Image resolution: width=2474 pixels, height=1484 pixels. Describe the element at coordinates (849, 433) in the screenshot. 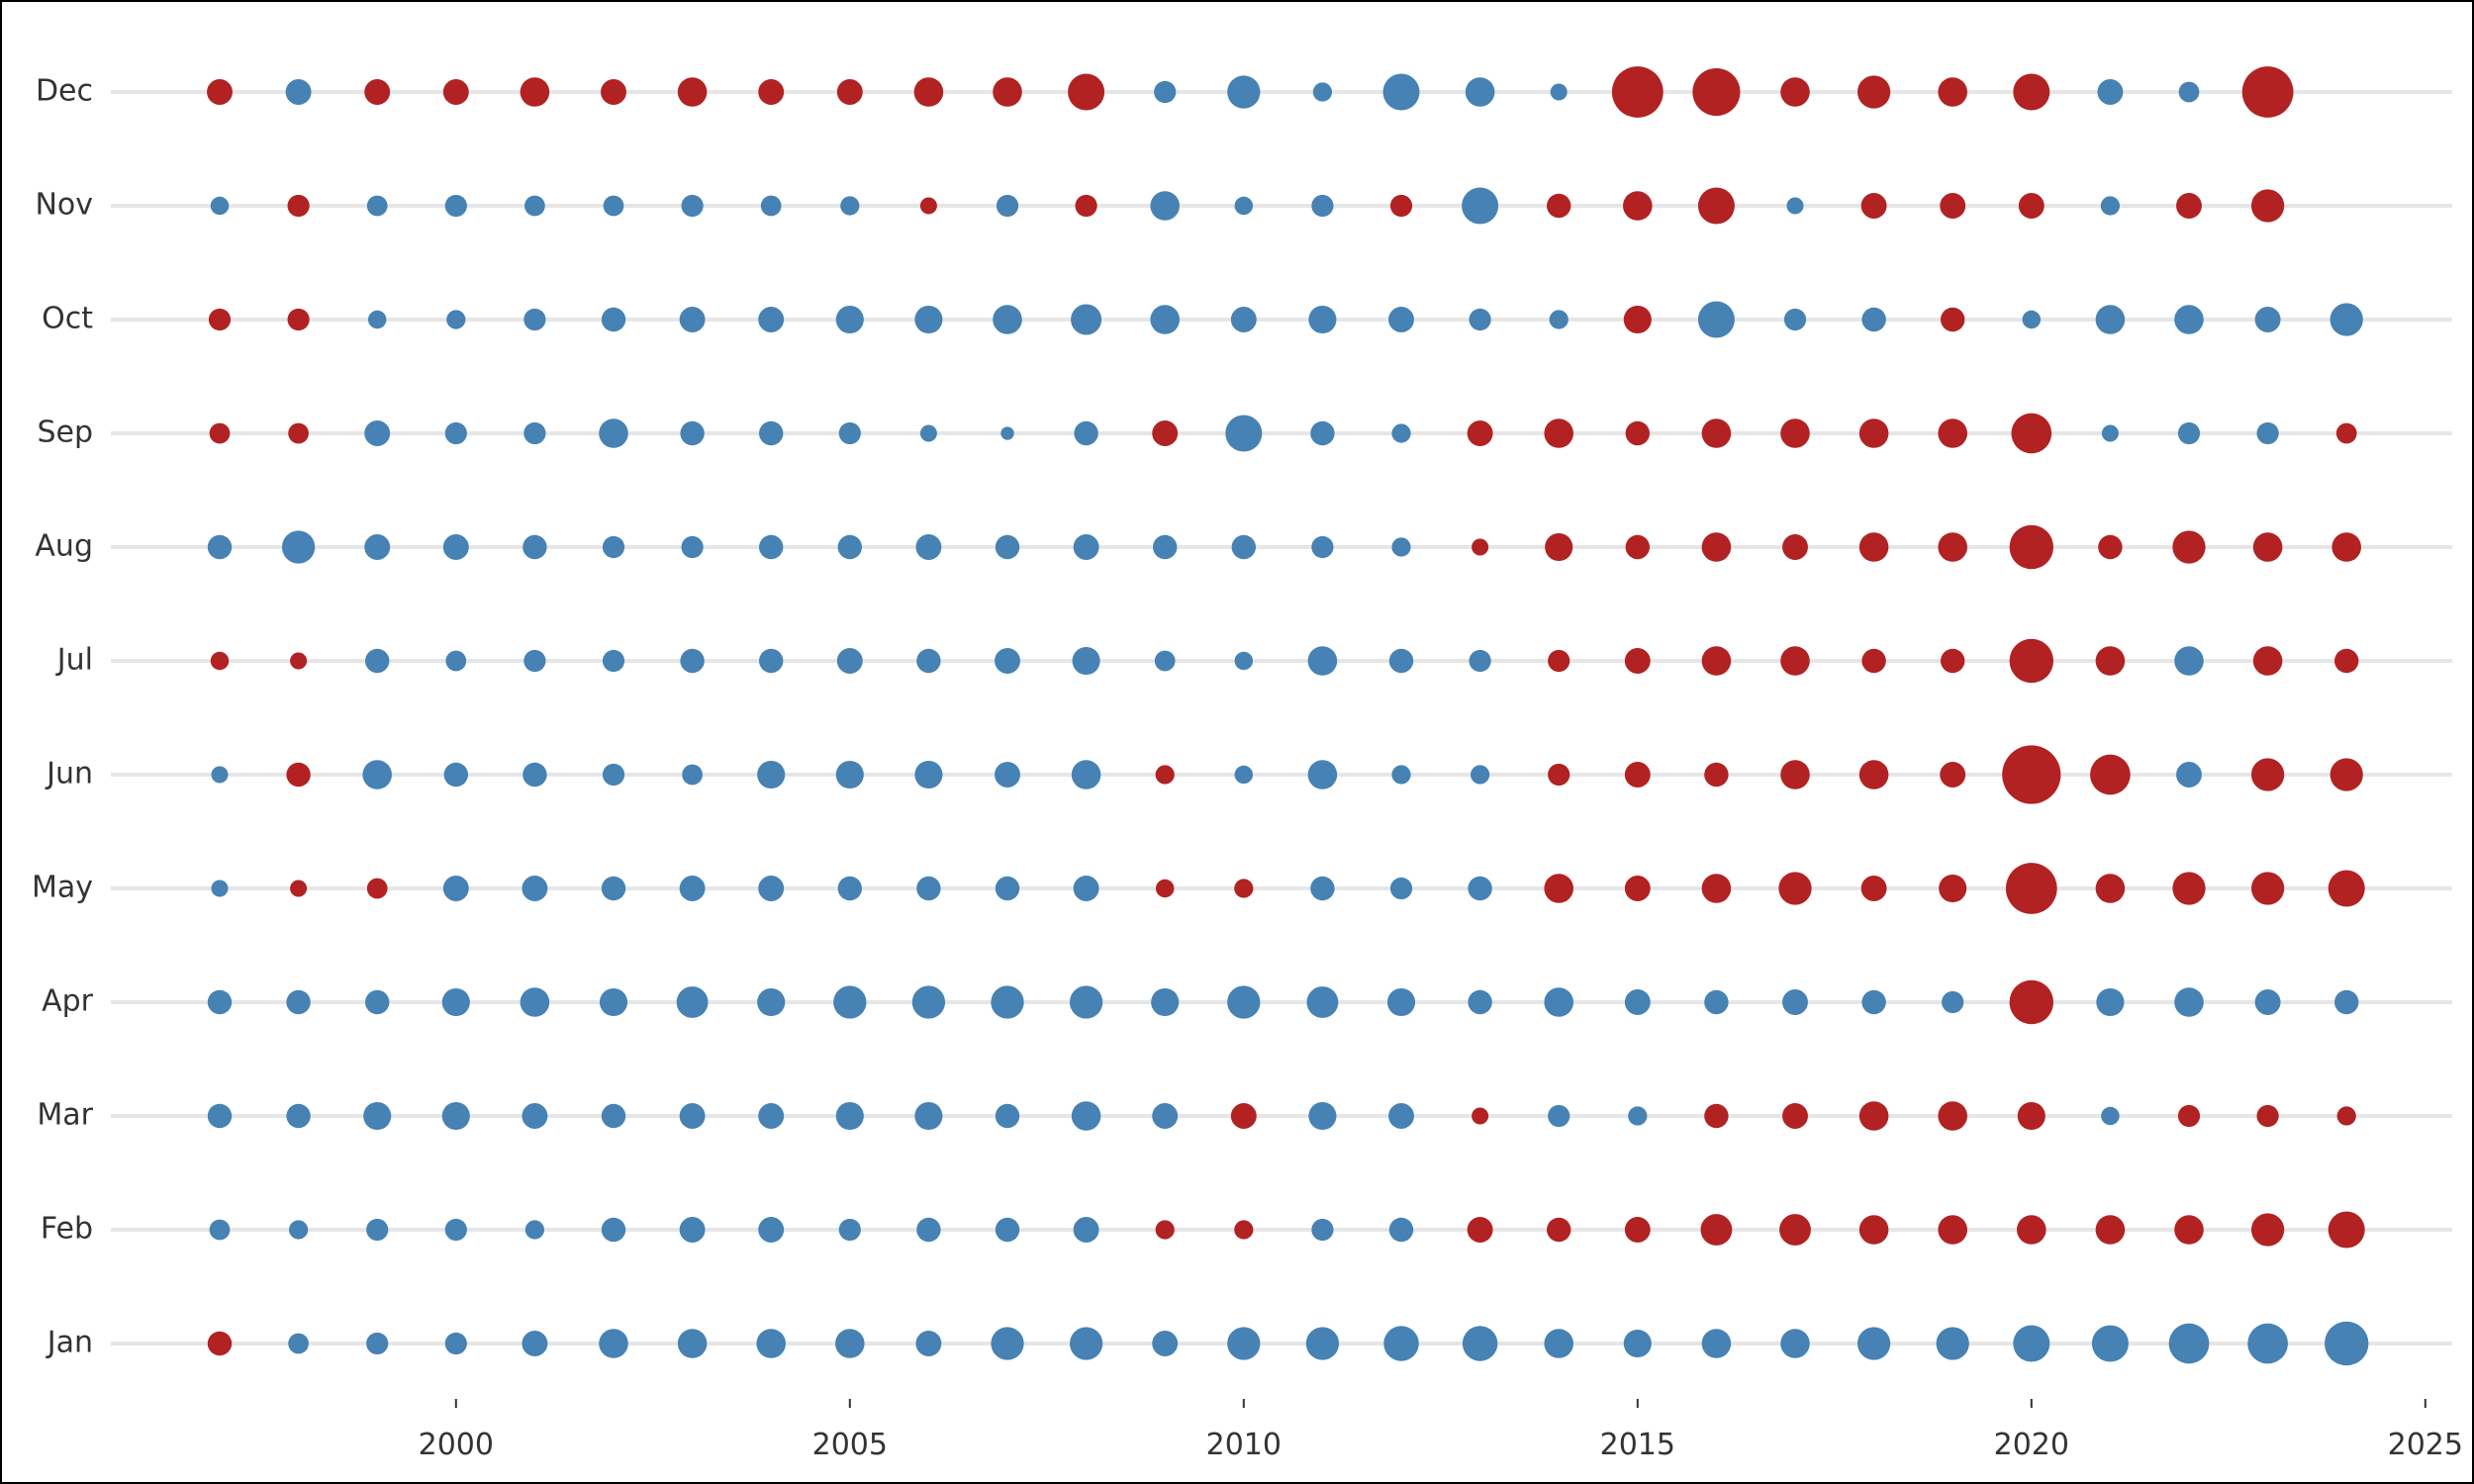

I see `data-point-sep-2005` at that location.